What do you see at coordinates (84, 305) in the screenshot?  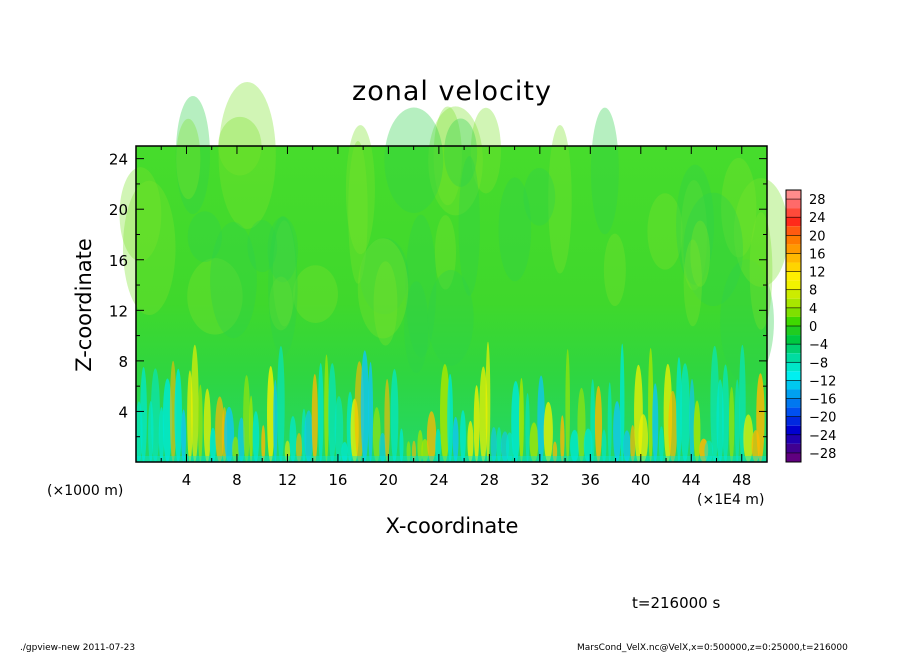 I see `y-axis-label: Z-coordinate` at bounding box center [84, 305].